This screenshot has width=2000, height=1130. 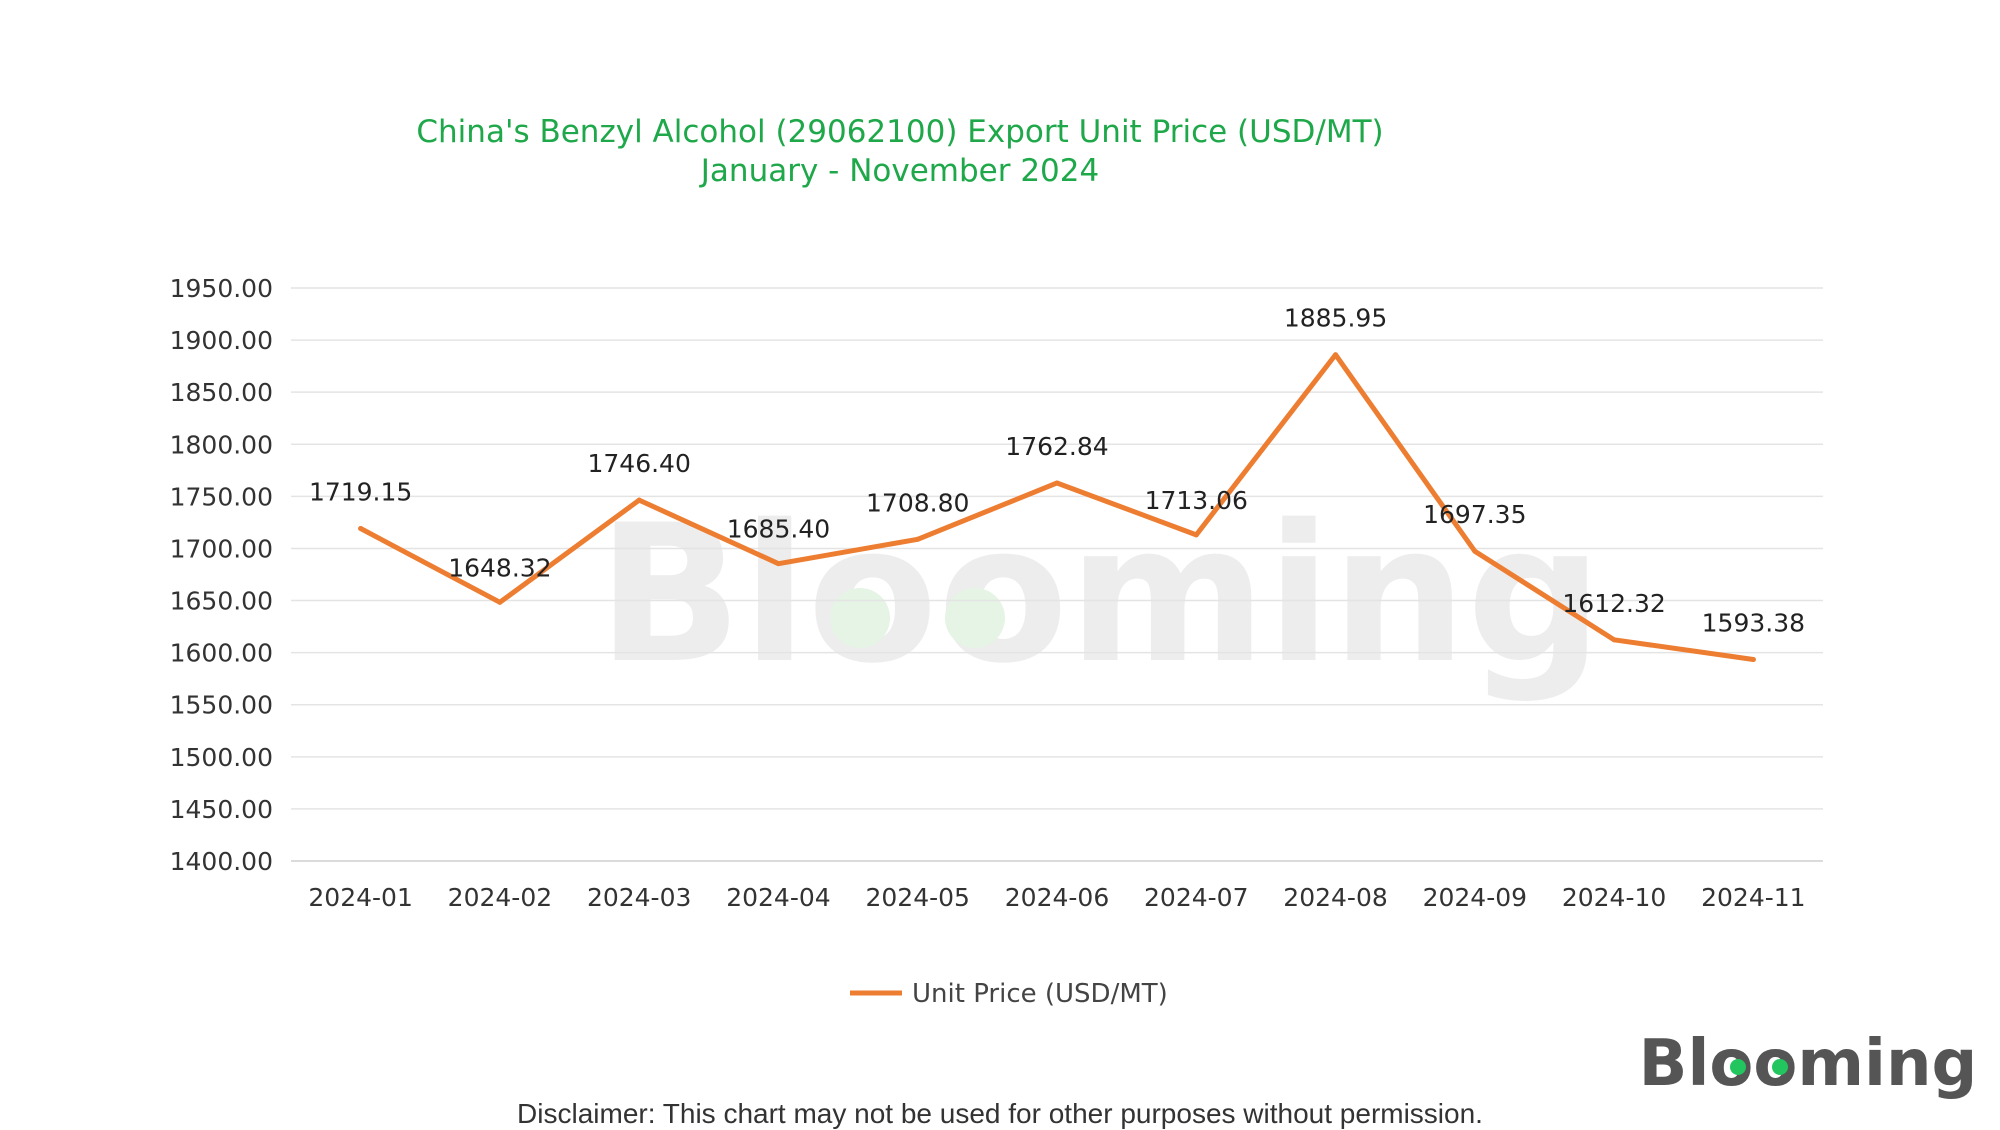 What do you see at coordinates (221, 444) in the screenshot?
I see `y-tick-label: 1800.00` at bounding box center [221, 444].